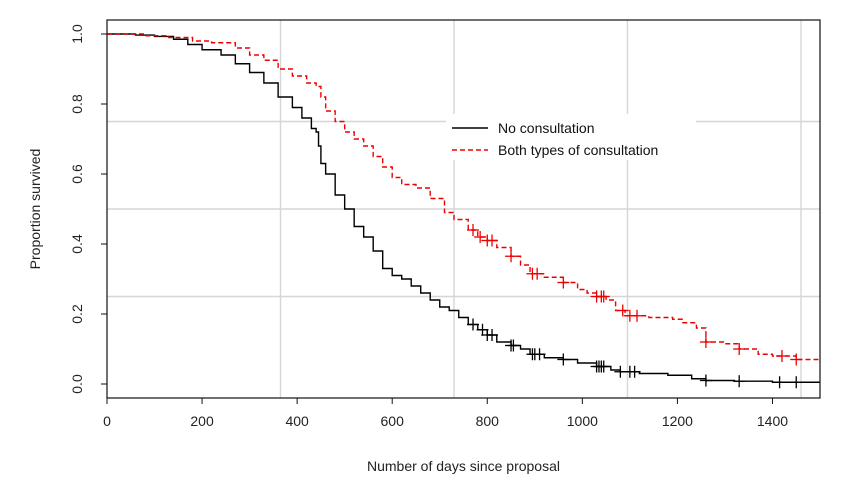  Describe the element at coordinates (463, 466) in the screenshot. I see `x-axis-title: Number of days since proposal` at that location.